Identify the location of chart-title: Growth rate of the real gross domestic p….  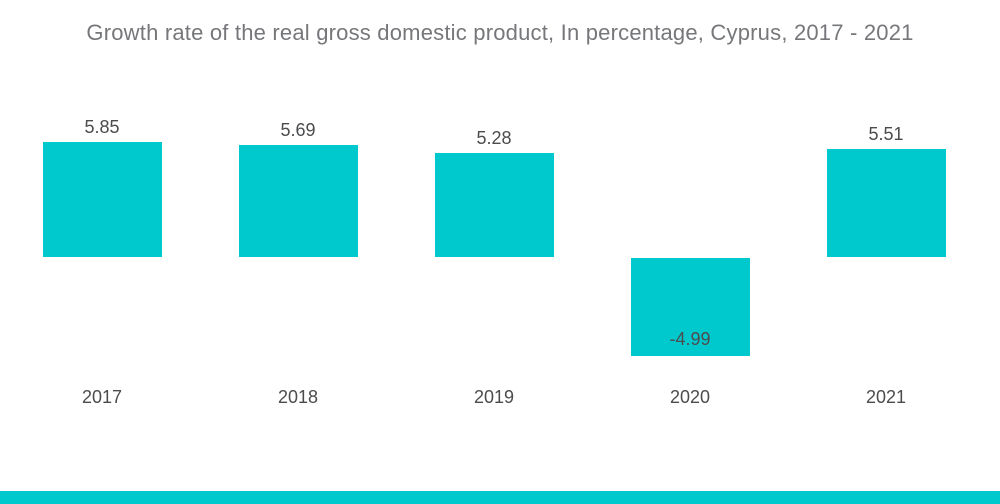
(500, 32).